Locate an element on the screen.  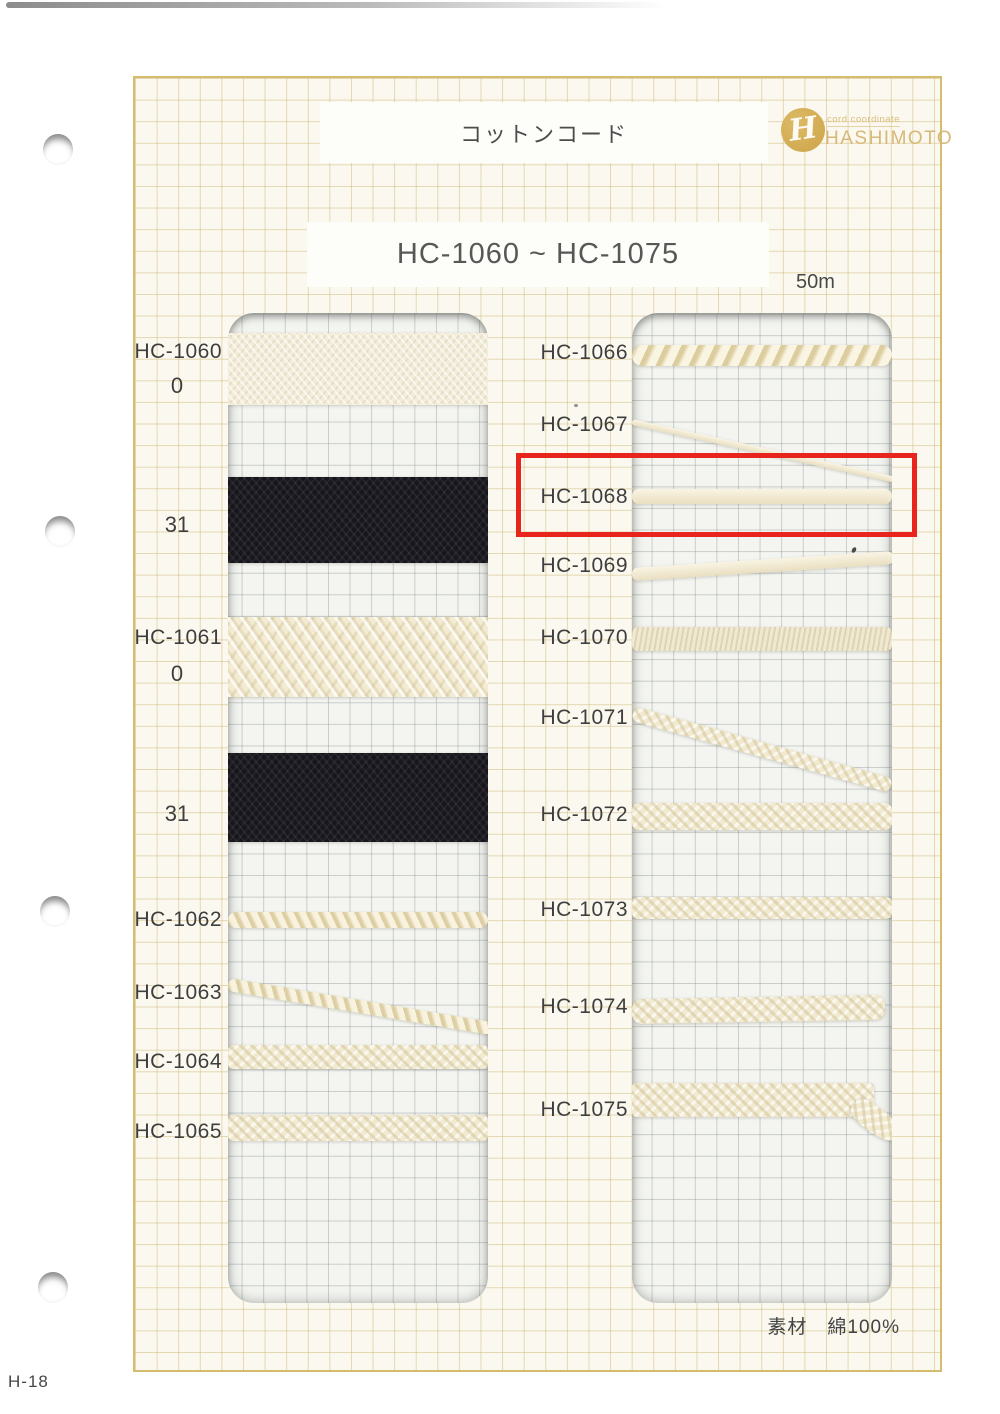
variant-label-hc1060-0: 0 is located at coordinates (177, 385).